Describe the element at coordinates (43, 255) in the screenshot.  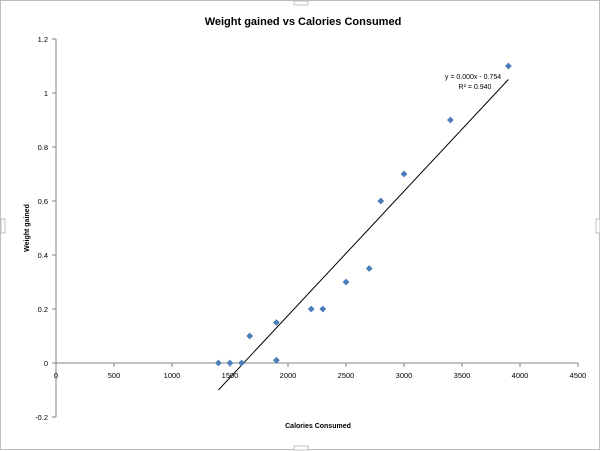
I see `y-tick-label: 0.4` at that location.